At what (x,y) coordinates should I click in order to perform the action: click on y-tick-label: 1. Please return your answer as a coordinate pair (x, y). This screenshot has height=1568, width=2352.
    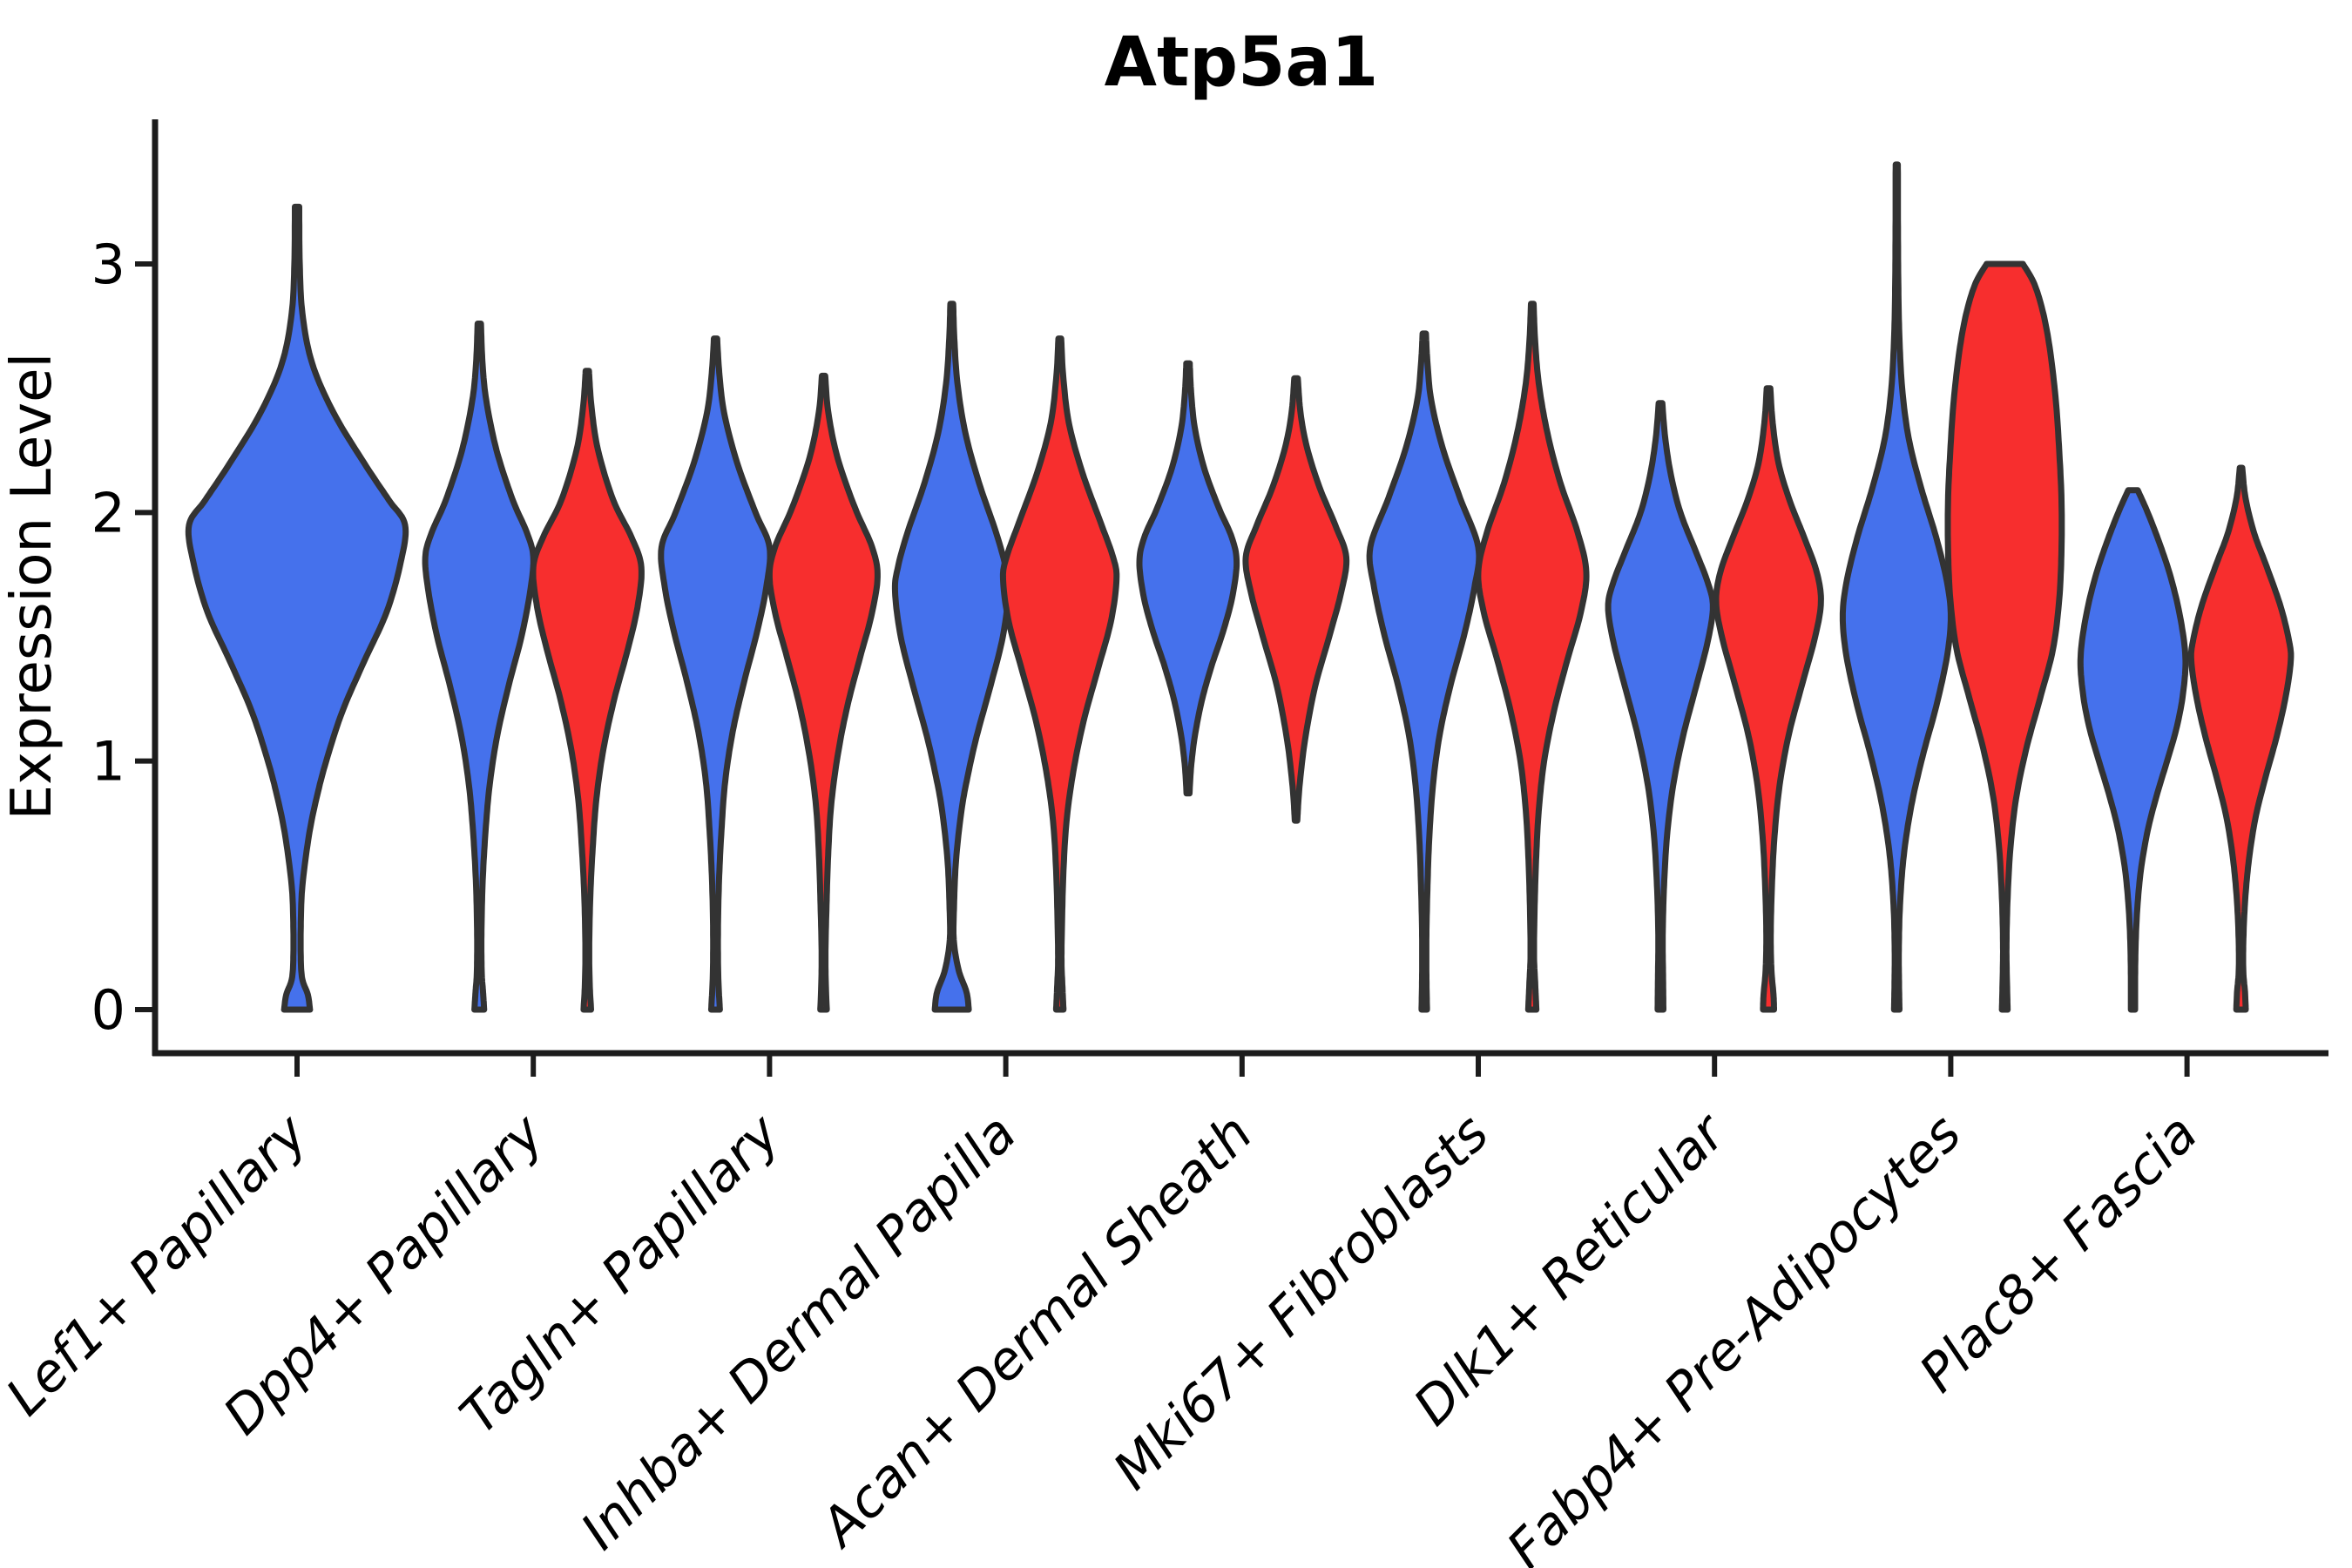
    Looking at the image, I should click on (108, 762).